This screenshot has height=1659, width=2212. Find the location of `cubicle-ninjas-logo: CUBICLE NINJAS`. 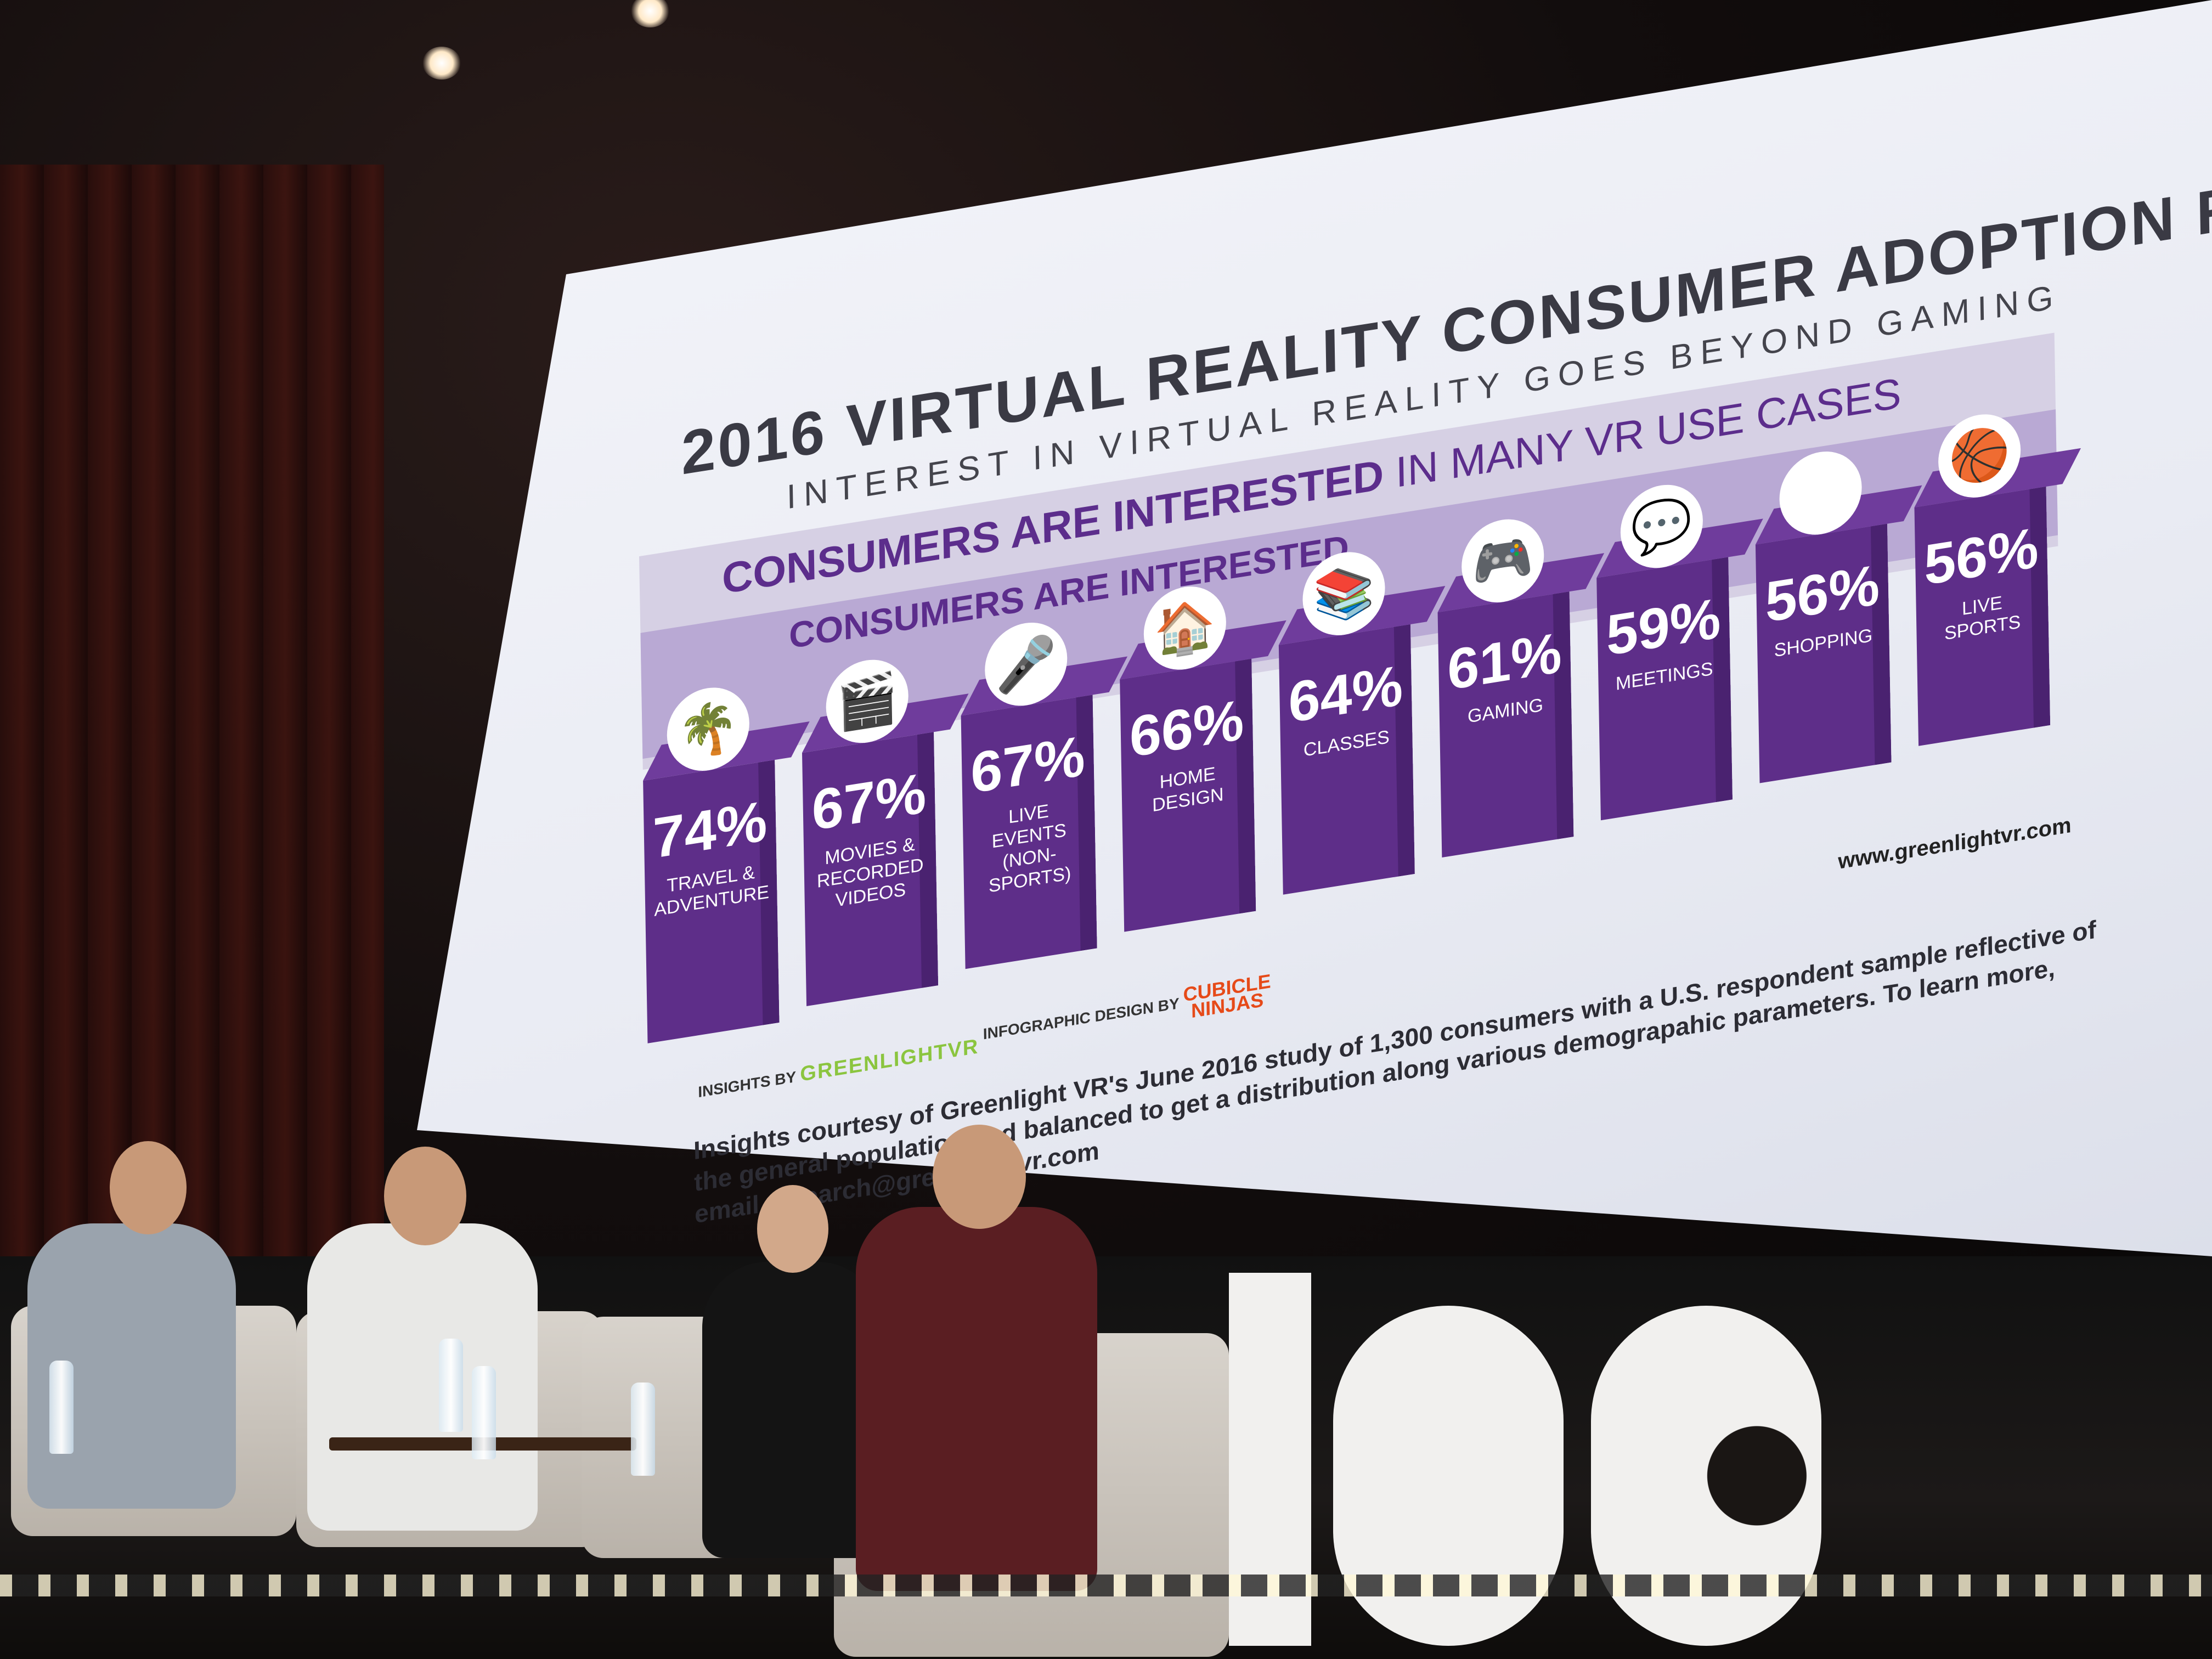

cubicle-ninjas-logo: CUBICLE NINJAS is located at coordinates (1227, 995).